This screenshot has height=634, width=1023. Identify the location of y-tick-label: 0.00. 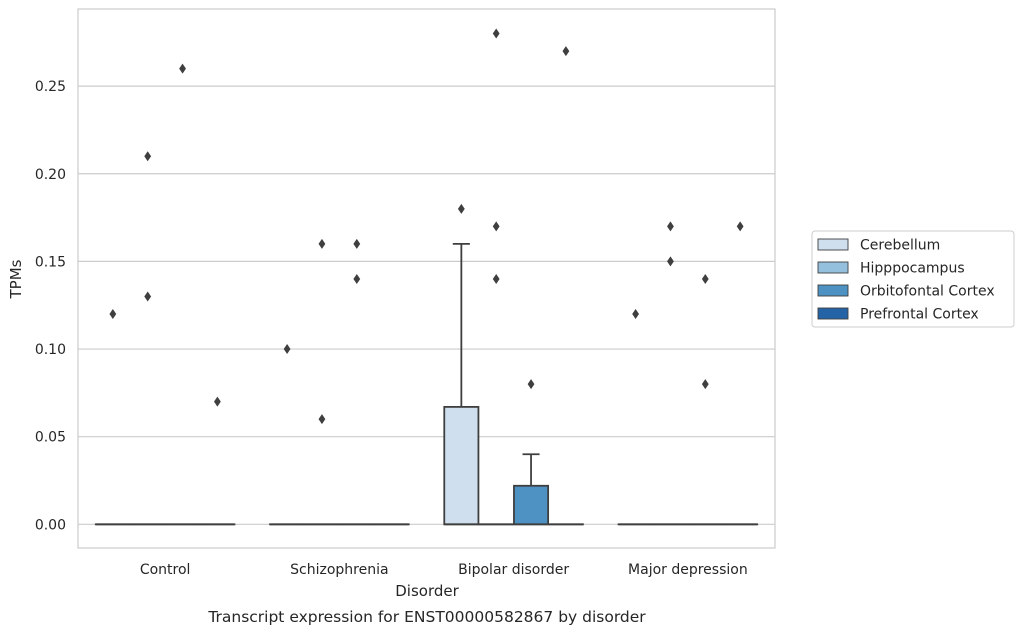
(50, 525).